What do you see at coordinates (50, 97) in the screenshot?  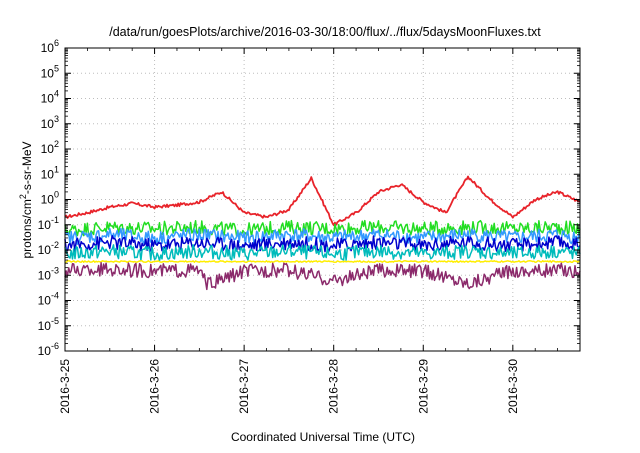 I see `y-tick-label: 10⁴` at bounding box center [50, 97].